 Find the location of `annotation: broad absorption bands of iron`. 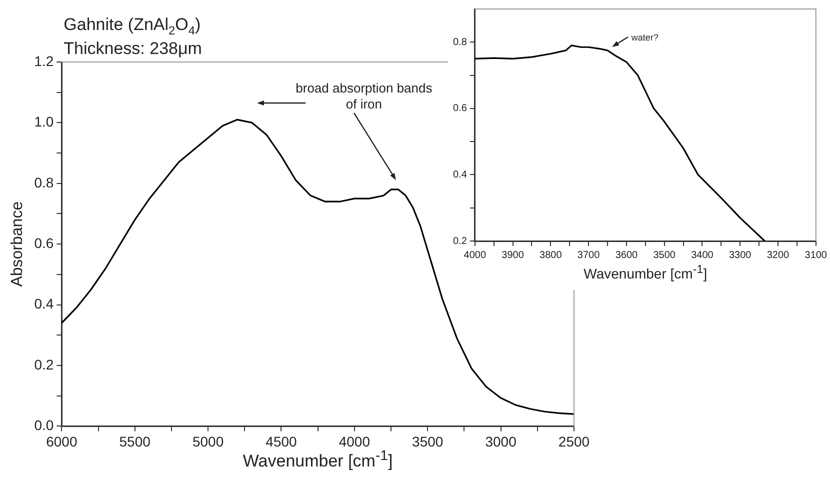

annotation: broad absorption bands of iron is located at coordinates (364, 96).